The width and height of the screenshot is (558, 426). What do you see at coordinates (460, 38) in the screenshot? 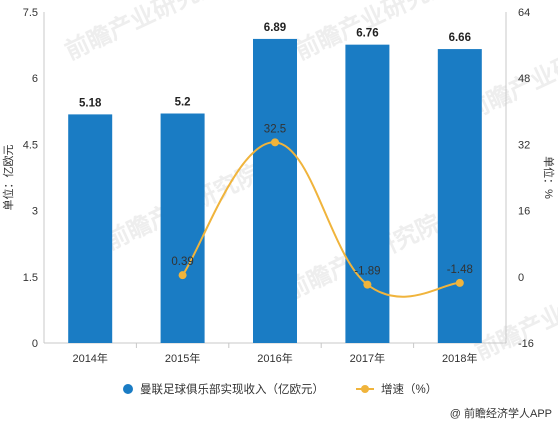
I see `bar-data-label: 6.66` at bounding box center [460, 38].